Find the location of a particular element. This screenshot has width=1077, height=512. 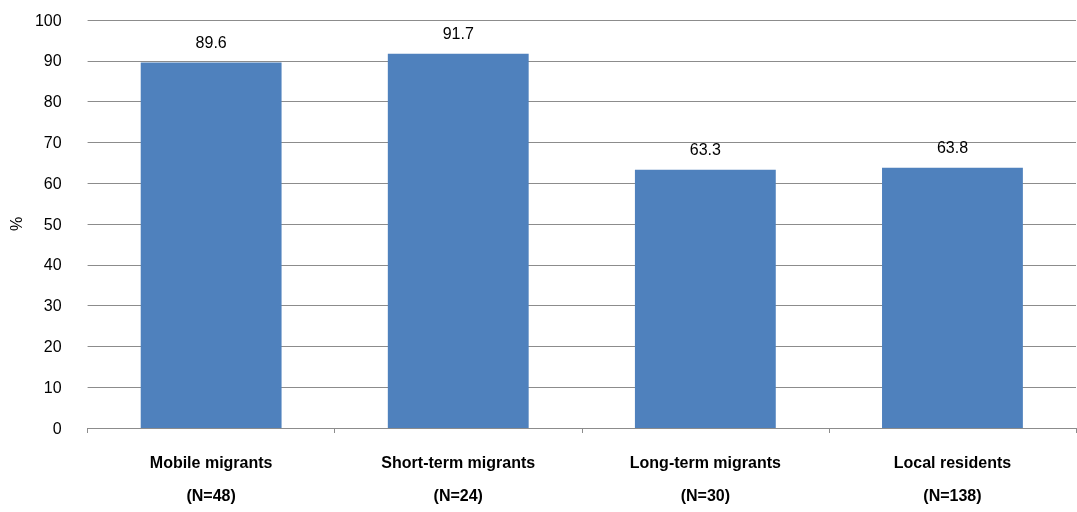

y-tick-label: 90 is located at coordinates (52, 61).